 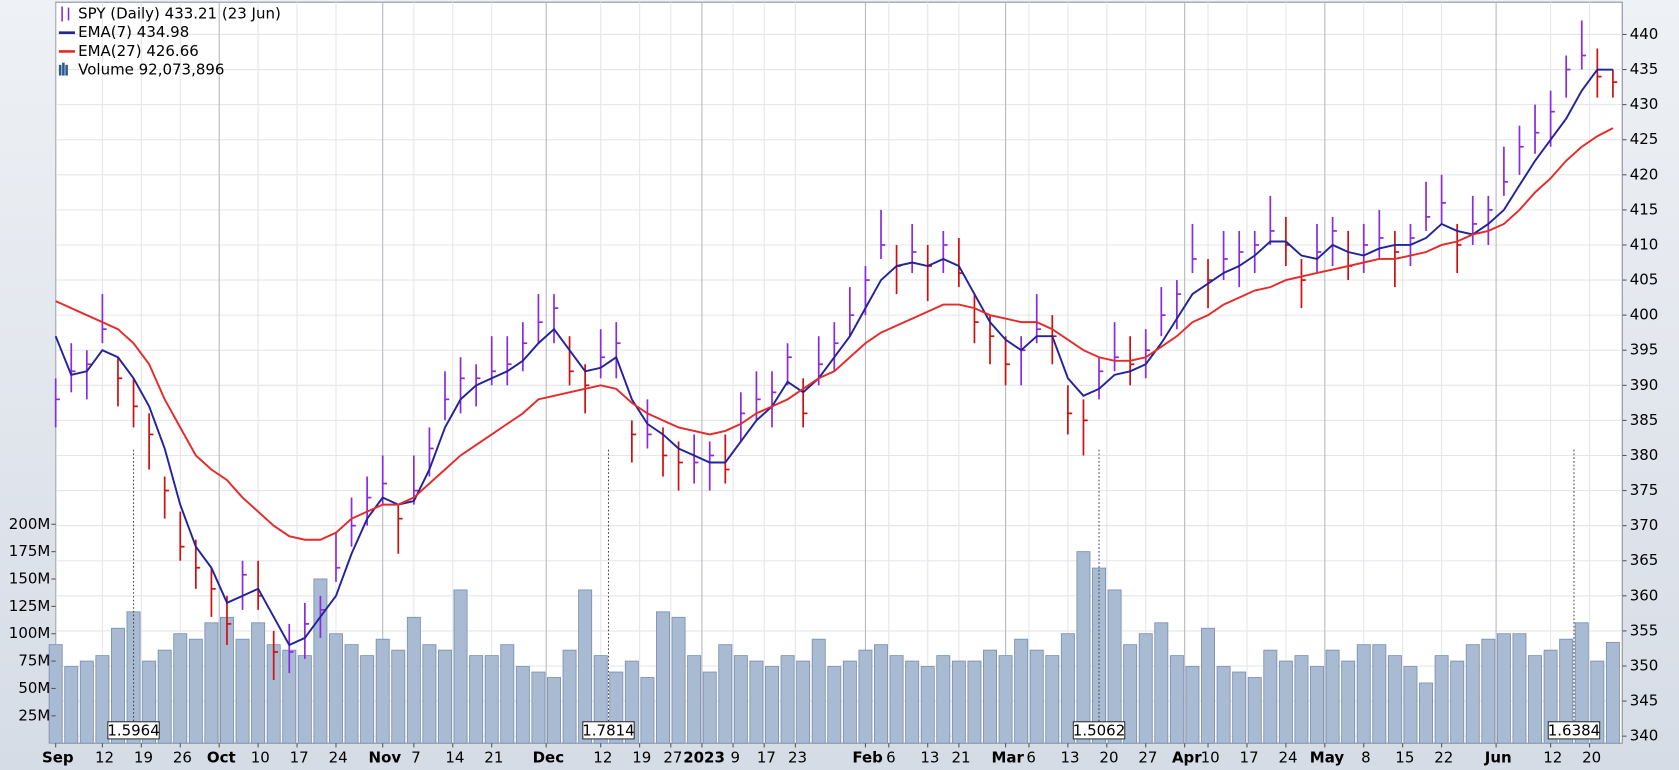 I want to click on annotation-label: 1.7814, so click(x=608, y=730).